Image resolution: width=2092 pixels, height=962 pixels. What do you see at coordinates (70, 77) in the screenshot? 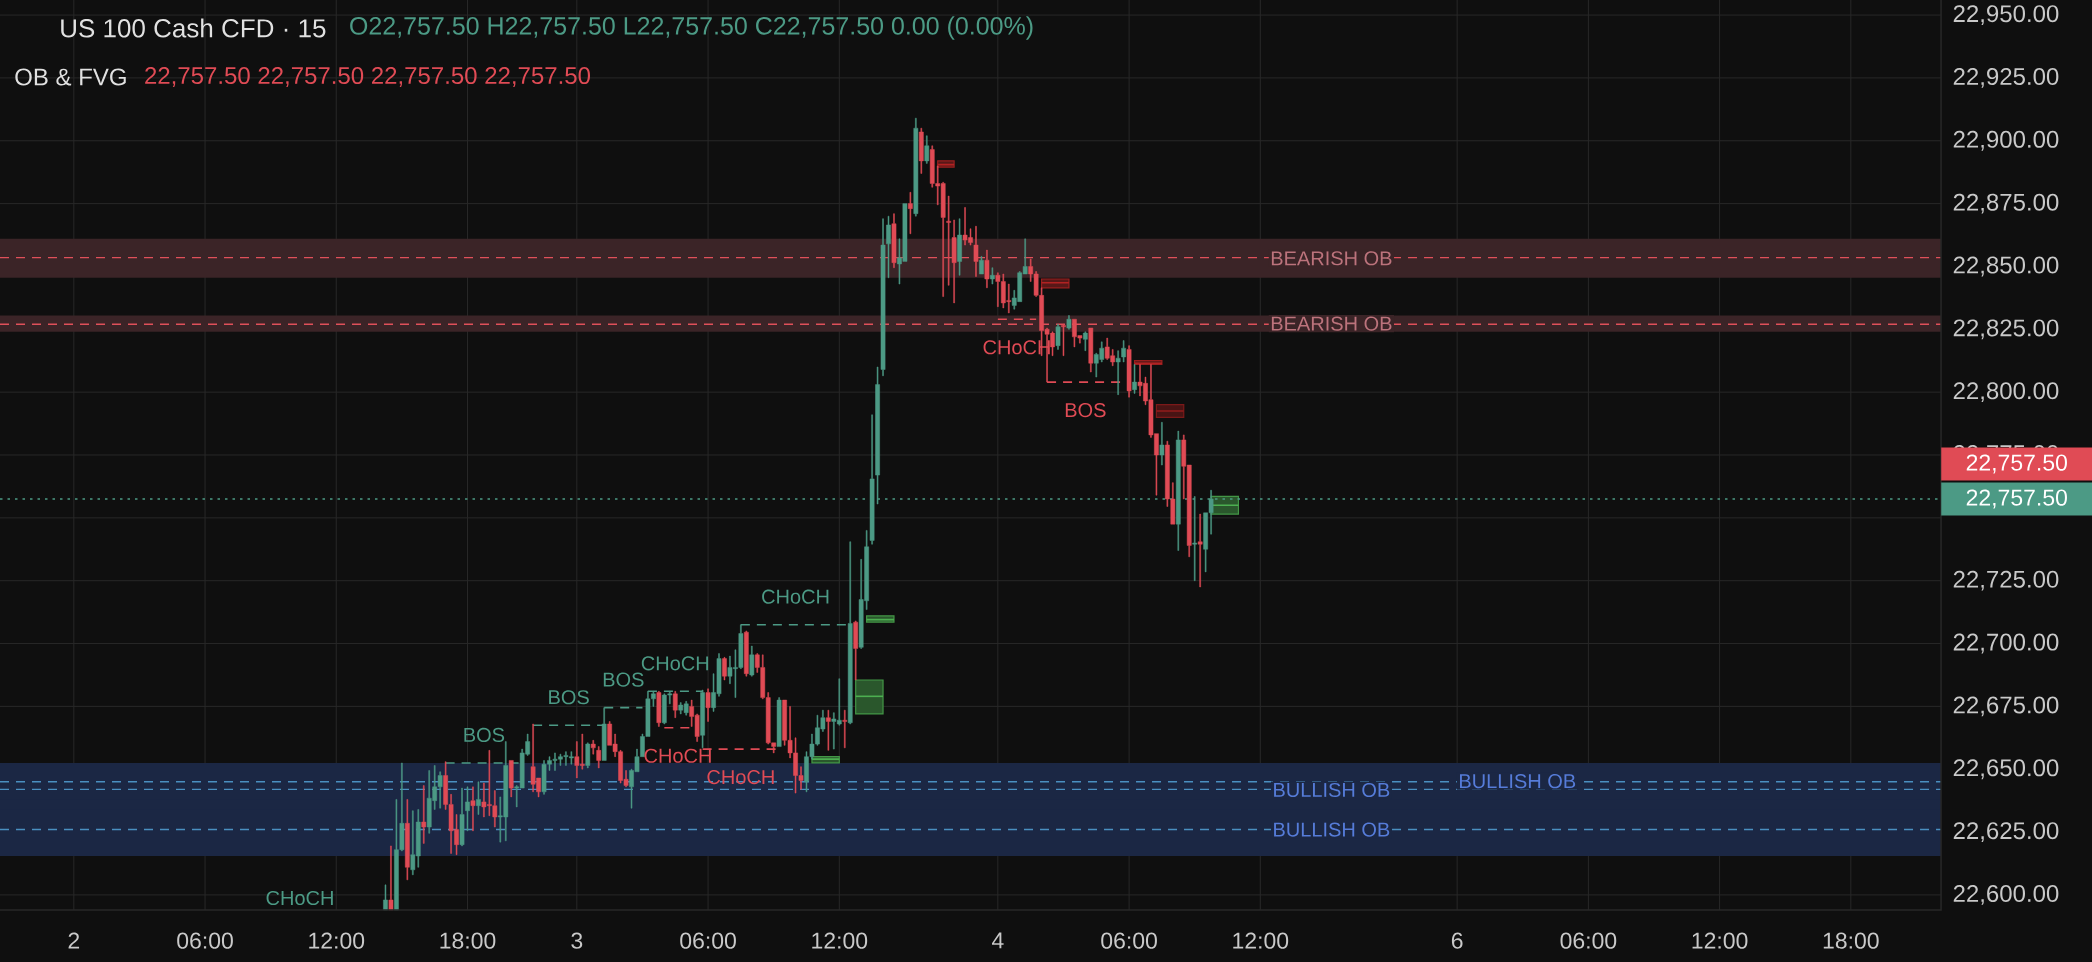
I see `annotation: OB & FVG` at bounding box center [70, 77].